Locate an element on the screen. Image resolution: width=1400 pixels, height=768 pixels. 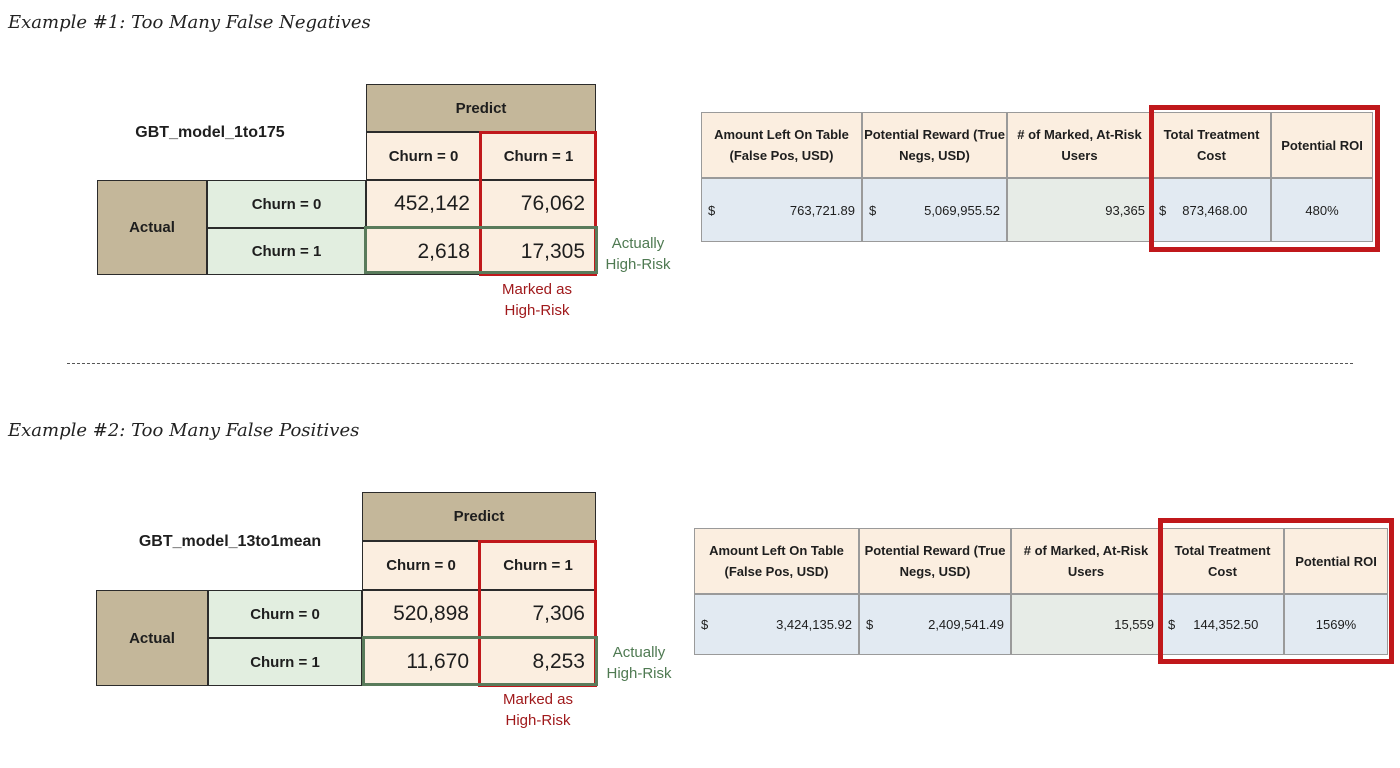
predict-header-1: Predict is located at coordinates (481, 108).